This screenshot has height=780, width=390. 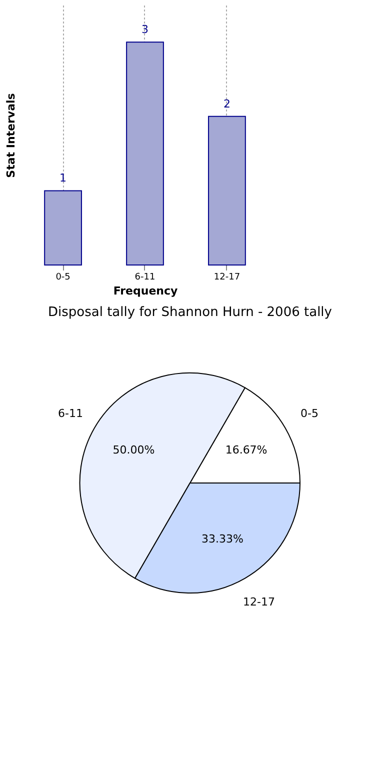 What do you see at coordinates (309, 413) in the screenshot?
I see `slice-label: 0-5` at bounding box center [309, 413].